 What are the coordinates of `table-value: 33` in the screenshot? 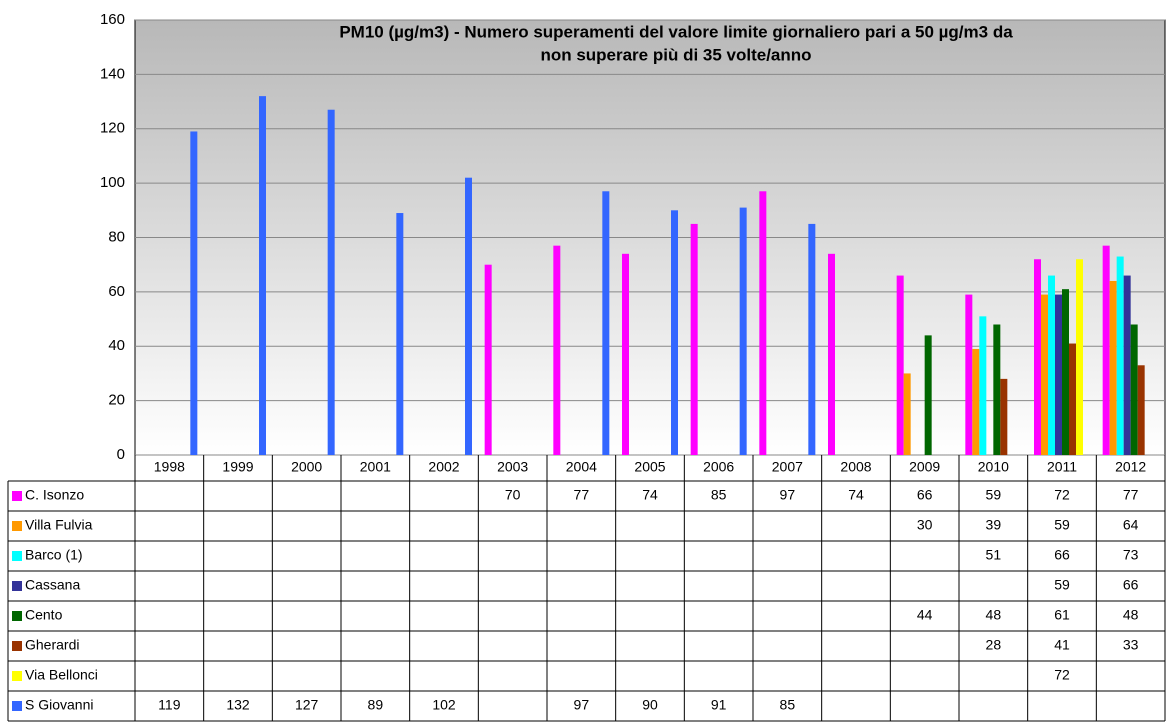 It's located at (1131, 645).